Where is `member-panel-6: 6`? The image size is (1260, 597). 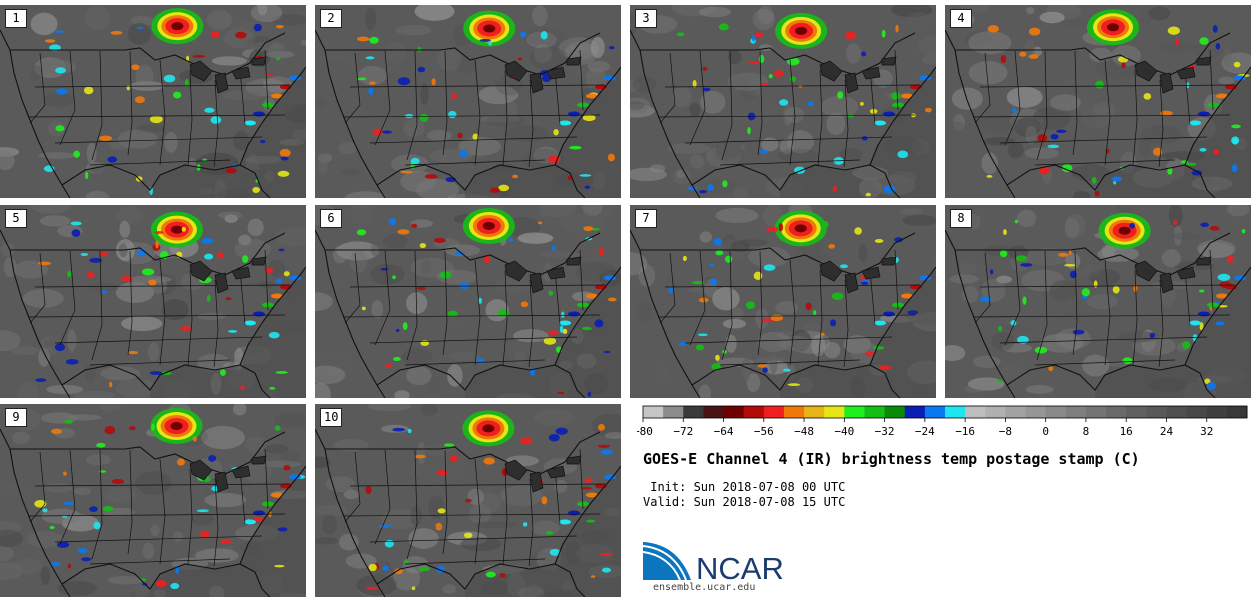
member-panel-6: 6 is located at coordinates (468, 301).